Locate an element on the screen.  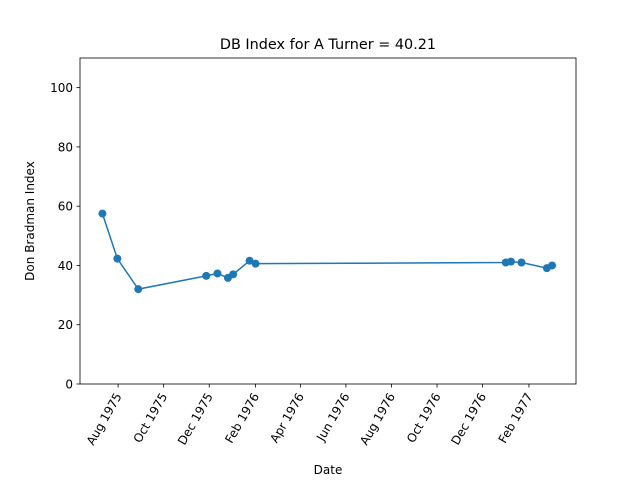
y-tick-label: 80 is located at coordinates (65, 147).